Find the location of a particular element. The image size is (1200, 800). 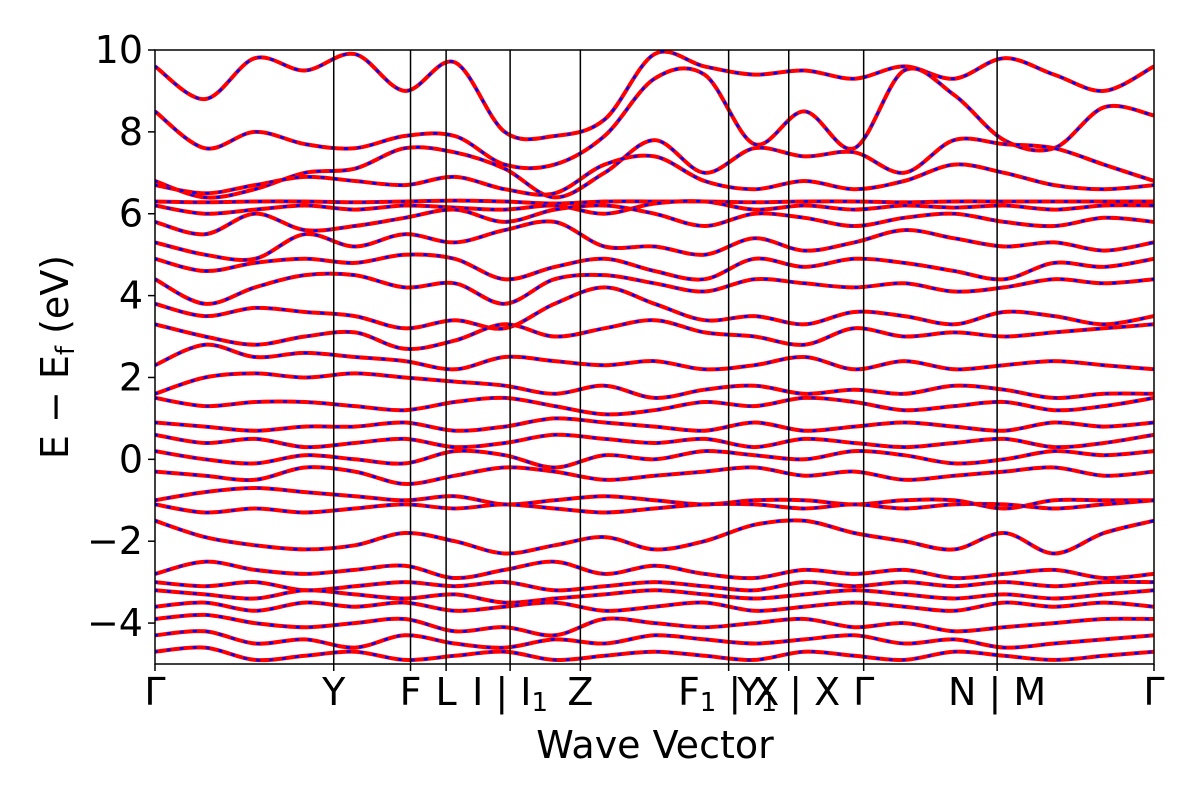

x-tick-label: I | I1 is located at coordinates (510, 694).